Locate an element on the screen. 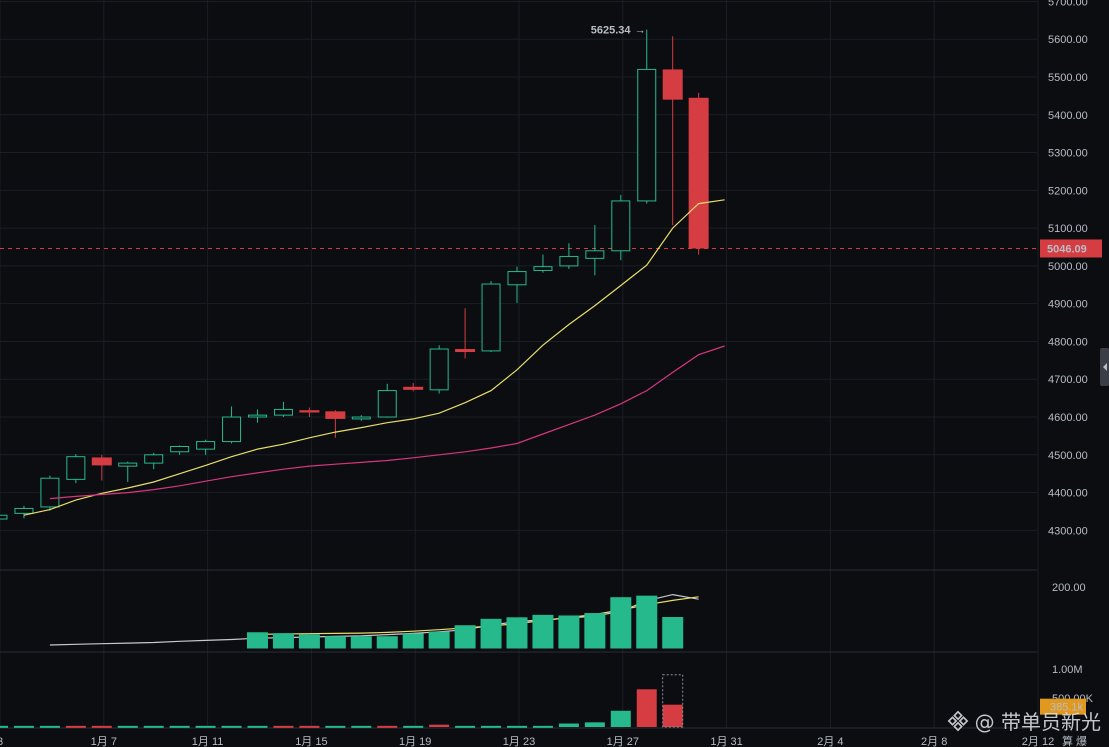 This screenshot has height=747, width=1109. ma-long-line is located at coordinates (387, 422).